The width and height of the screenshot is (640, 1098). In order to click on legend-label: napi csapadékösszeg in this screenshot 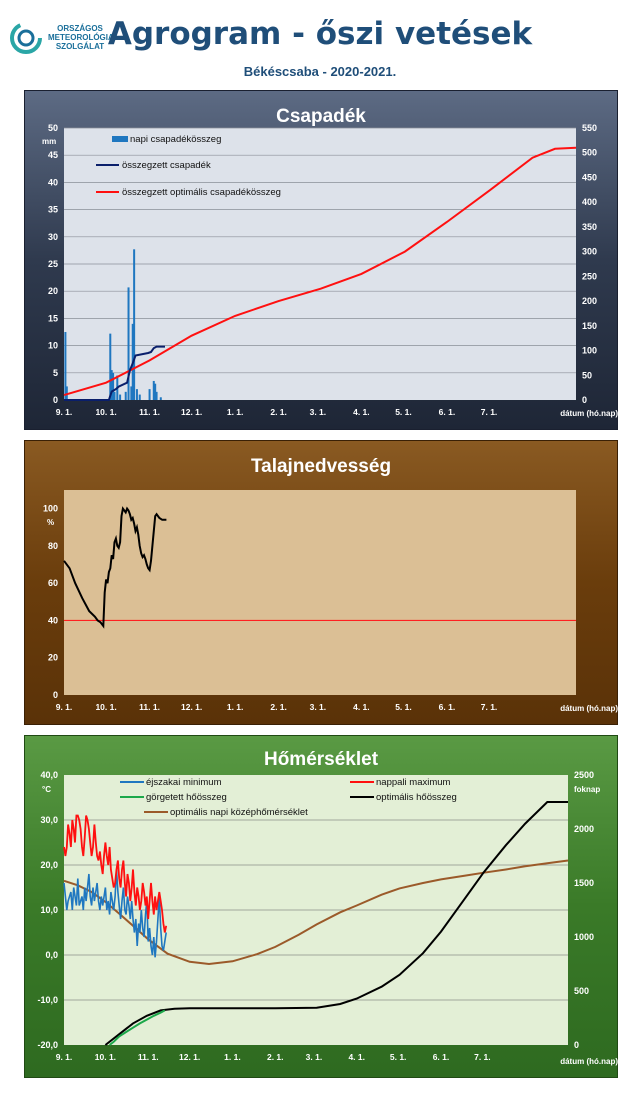, I will do `click(175, 139)`.